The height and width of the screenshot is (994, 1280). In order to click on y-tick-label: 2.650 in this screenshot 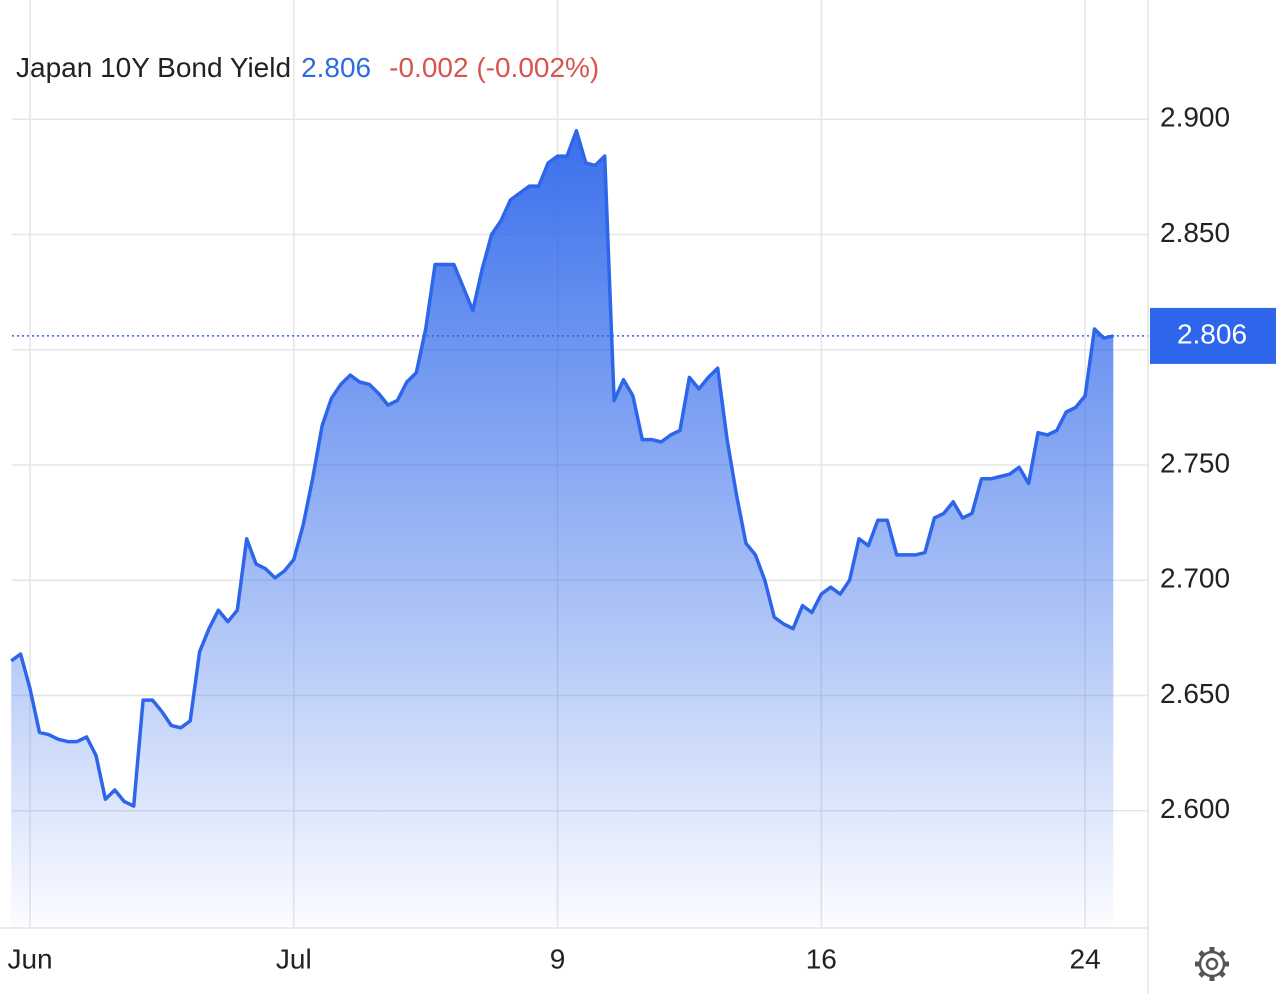, I will do `click(1195, 693)`.